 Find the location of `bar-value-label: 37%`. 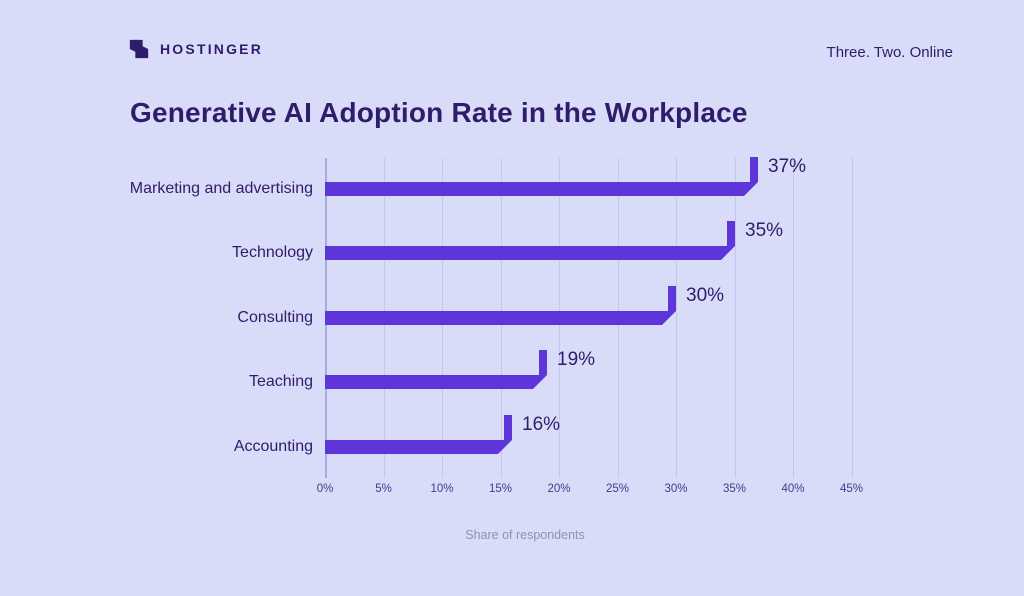

bar-value-label: 37% is located at coordinates (787, 166).